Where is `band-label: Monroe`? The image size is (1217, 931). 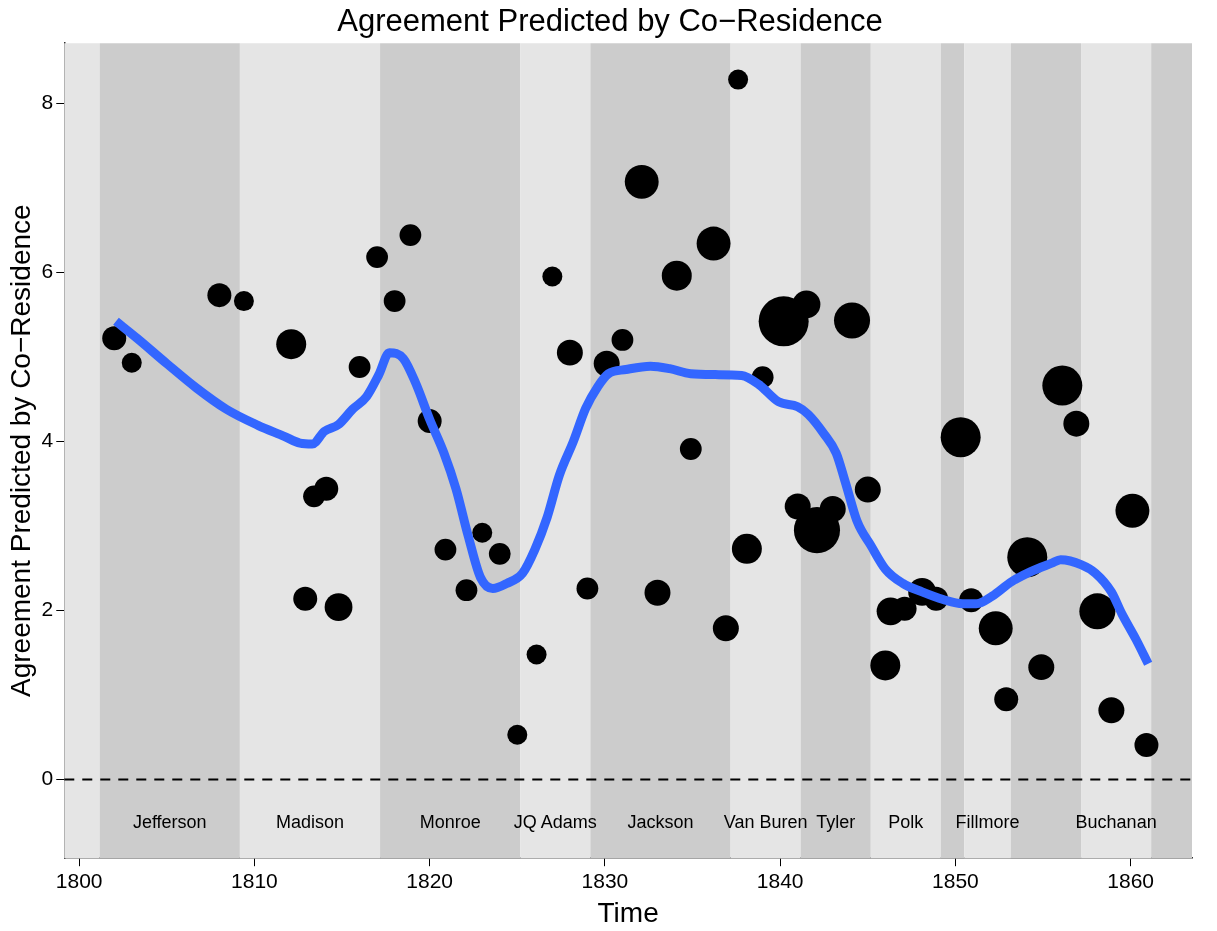 band-label: Monroe is located at coordinates (450, 822).